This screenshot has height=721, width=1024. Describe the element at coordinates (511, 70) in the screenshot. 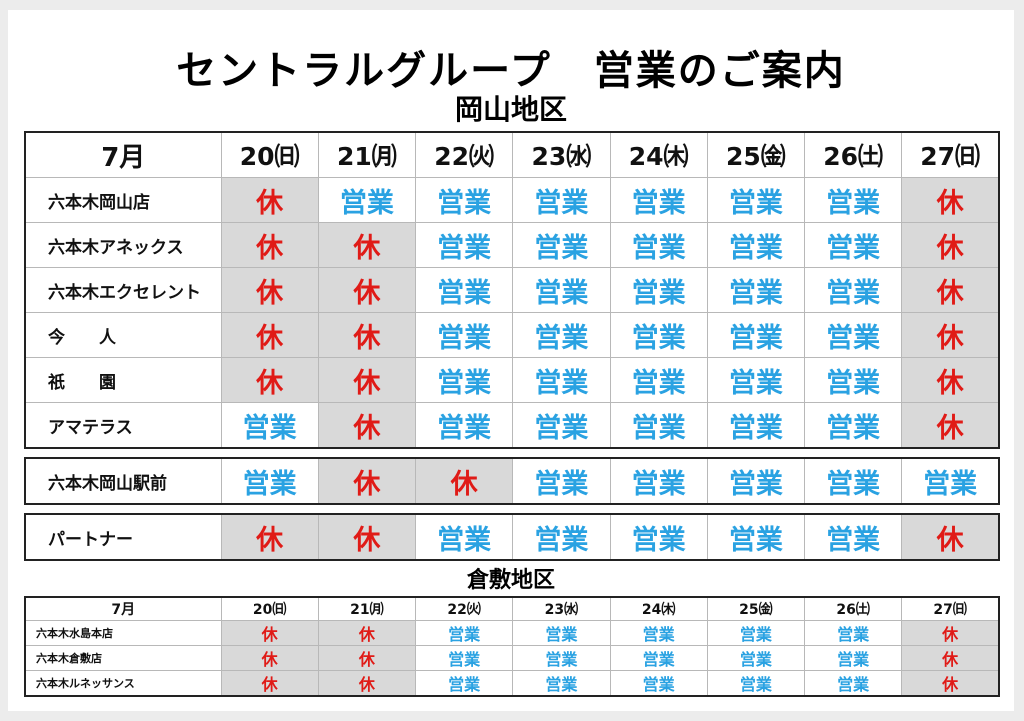

I see `page-title: セントラルグループ 営業のご案内` at that location.